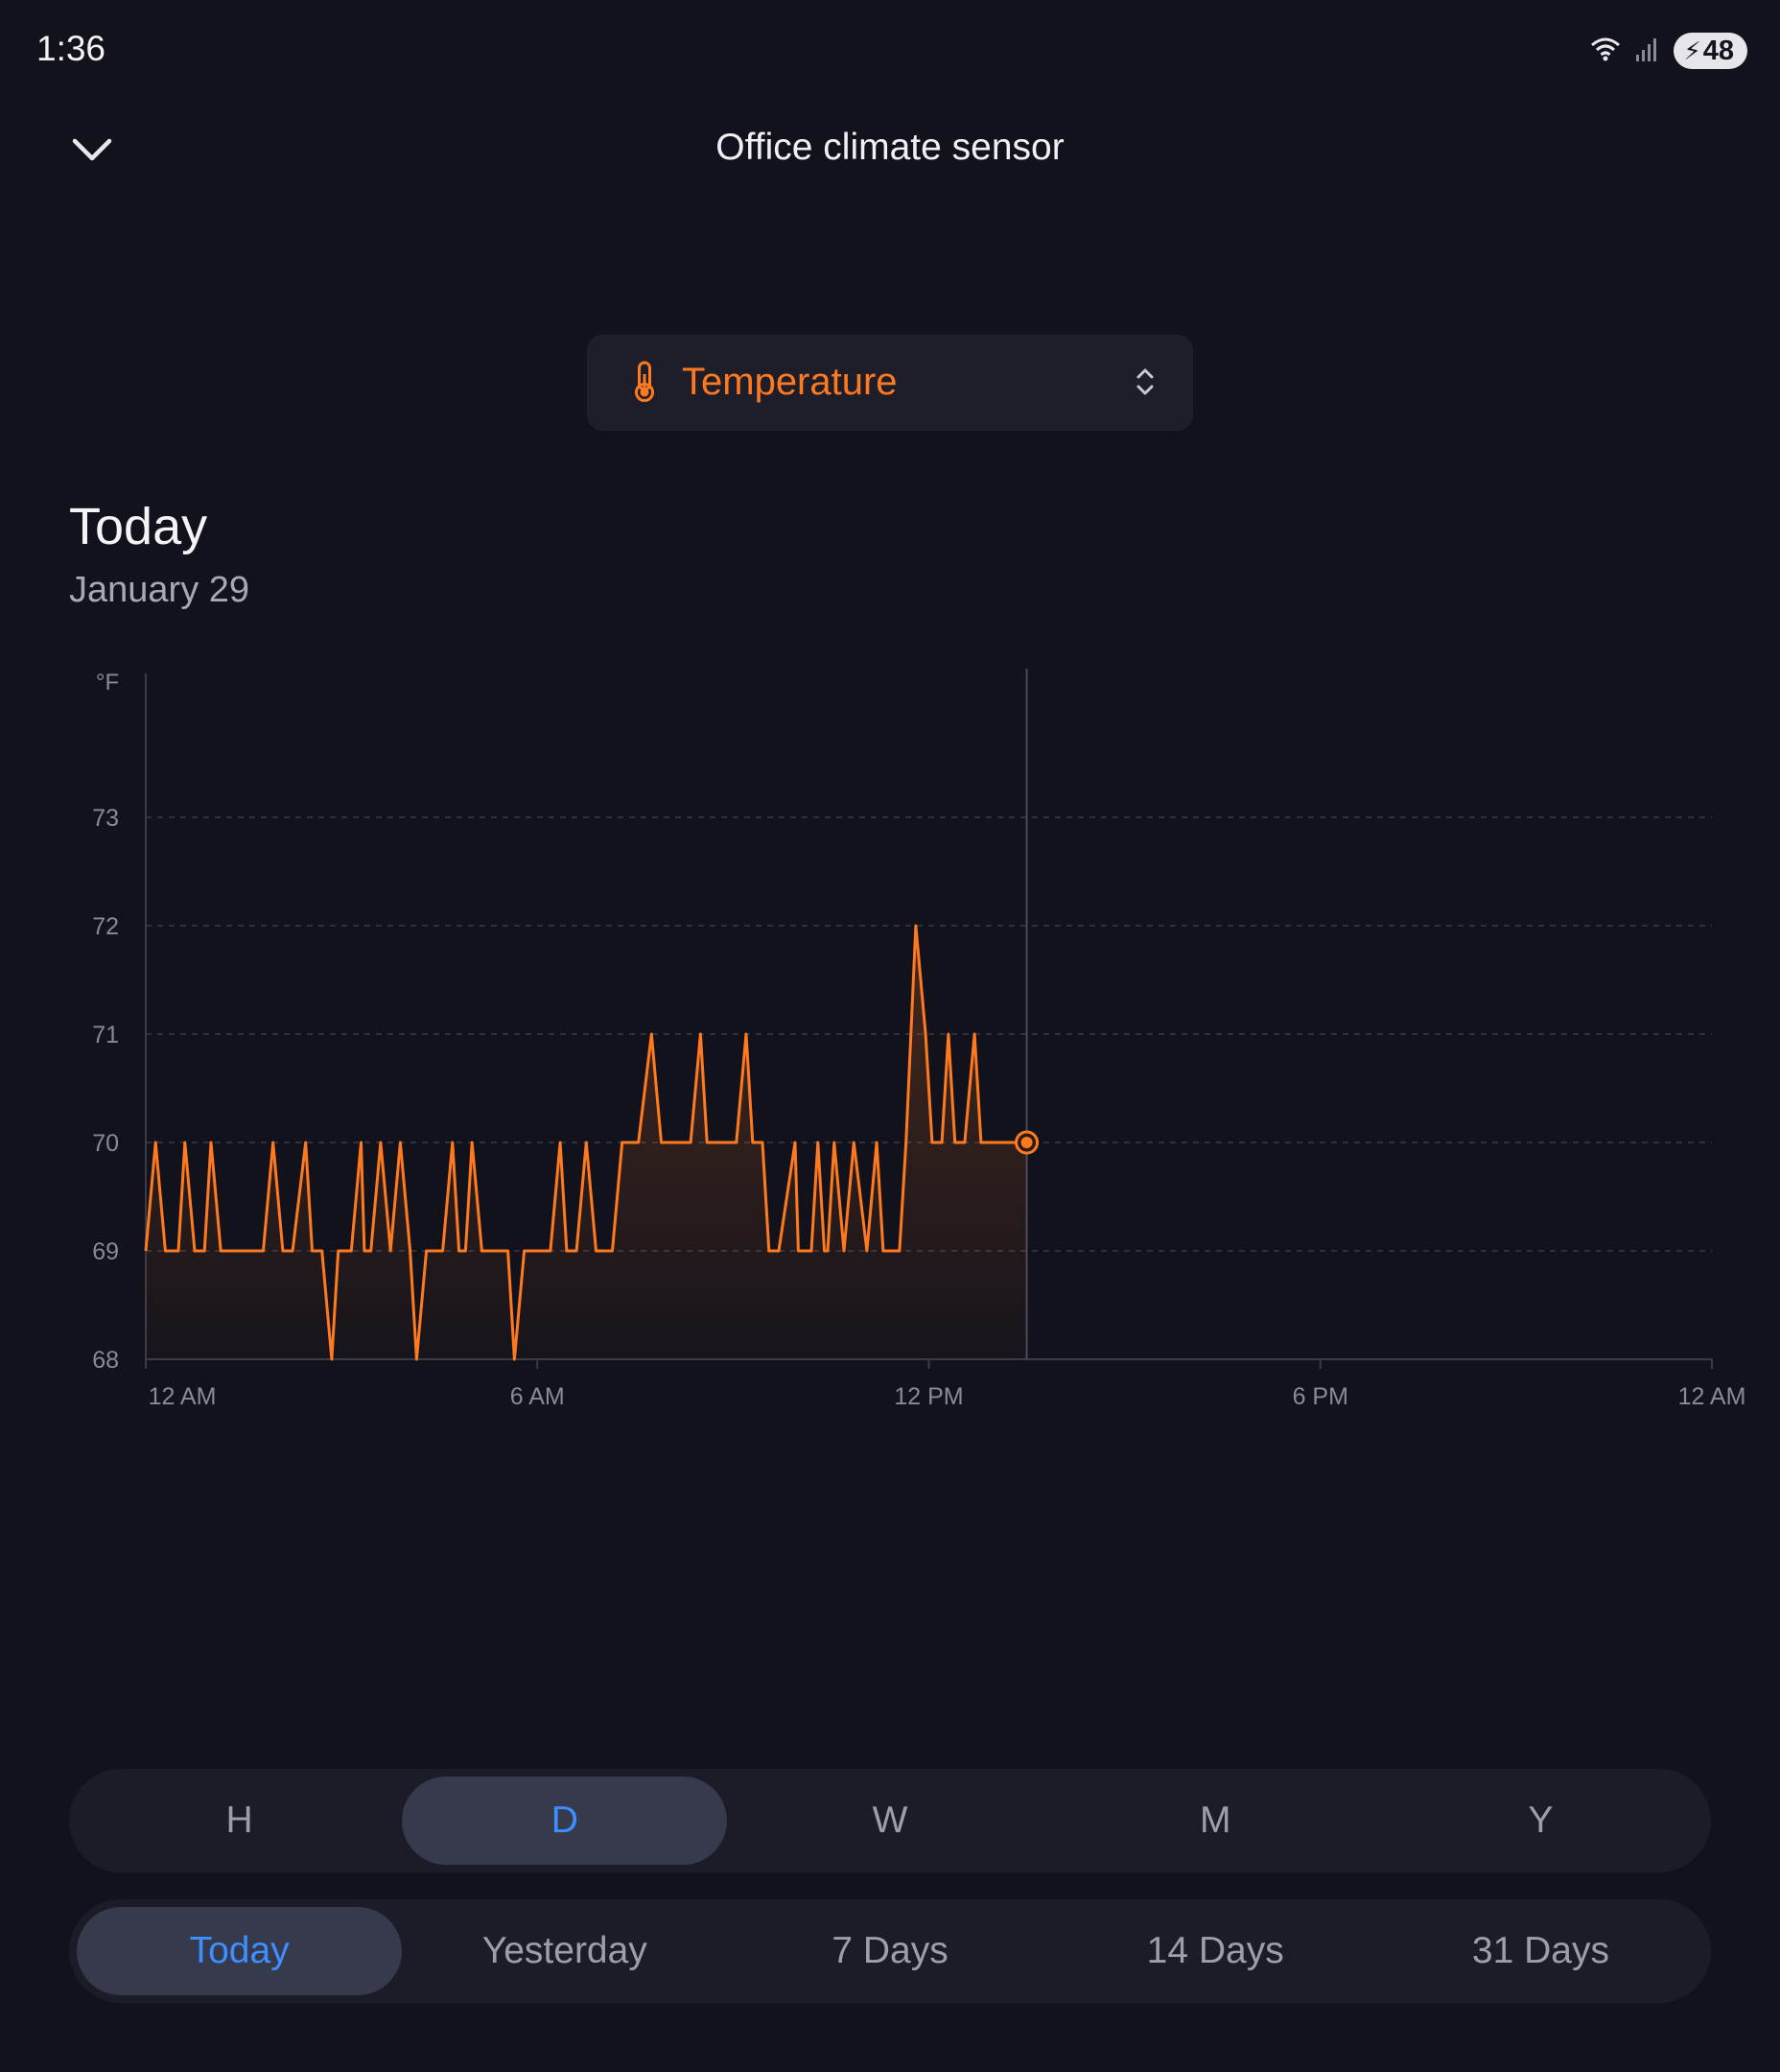 The width and height of the screenshot is (1780, 2072). I want to click on tab-year: Y, so click(1541, 1820).